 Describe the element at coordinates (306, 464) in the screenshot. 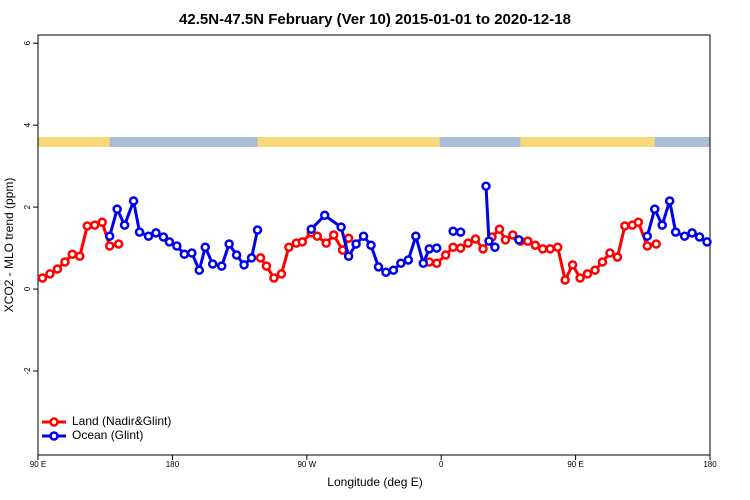

I see `x-tick-label: 90 W` at that location.